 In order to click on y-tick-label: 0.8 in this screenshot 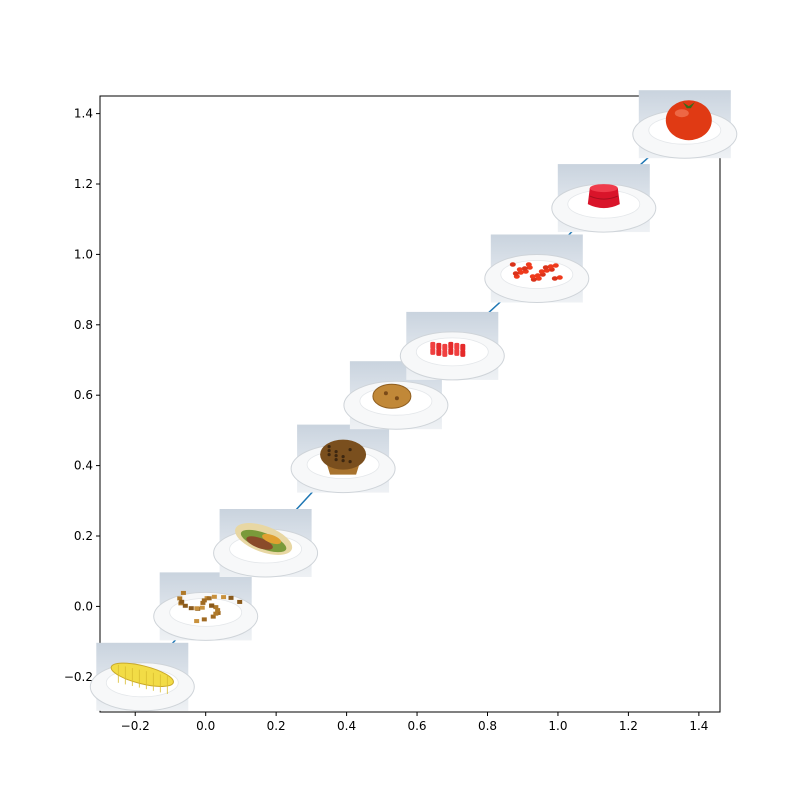, I will do `click(83, 325)`.